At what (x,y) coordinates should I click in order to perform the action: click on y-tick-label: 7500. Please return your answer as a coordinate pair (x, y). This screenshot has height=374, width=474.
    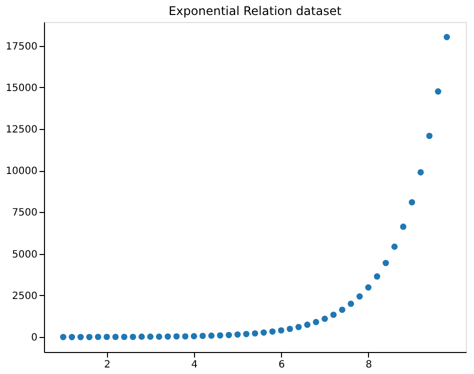
    Looking at the image, I should click on (25, 213).